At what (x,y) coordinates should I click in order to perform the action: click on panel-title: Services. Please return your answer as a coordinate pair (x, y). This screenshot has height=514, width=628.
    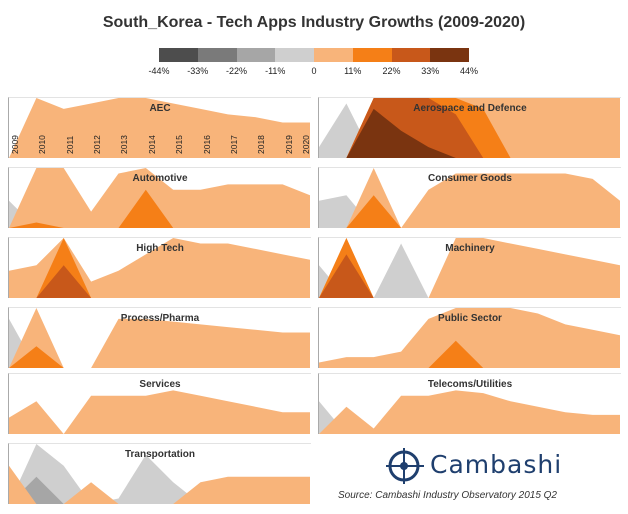
    Looking at the image, I should click on (160, 384).